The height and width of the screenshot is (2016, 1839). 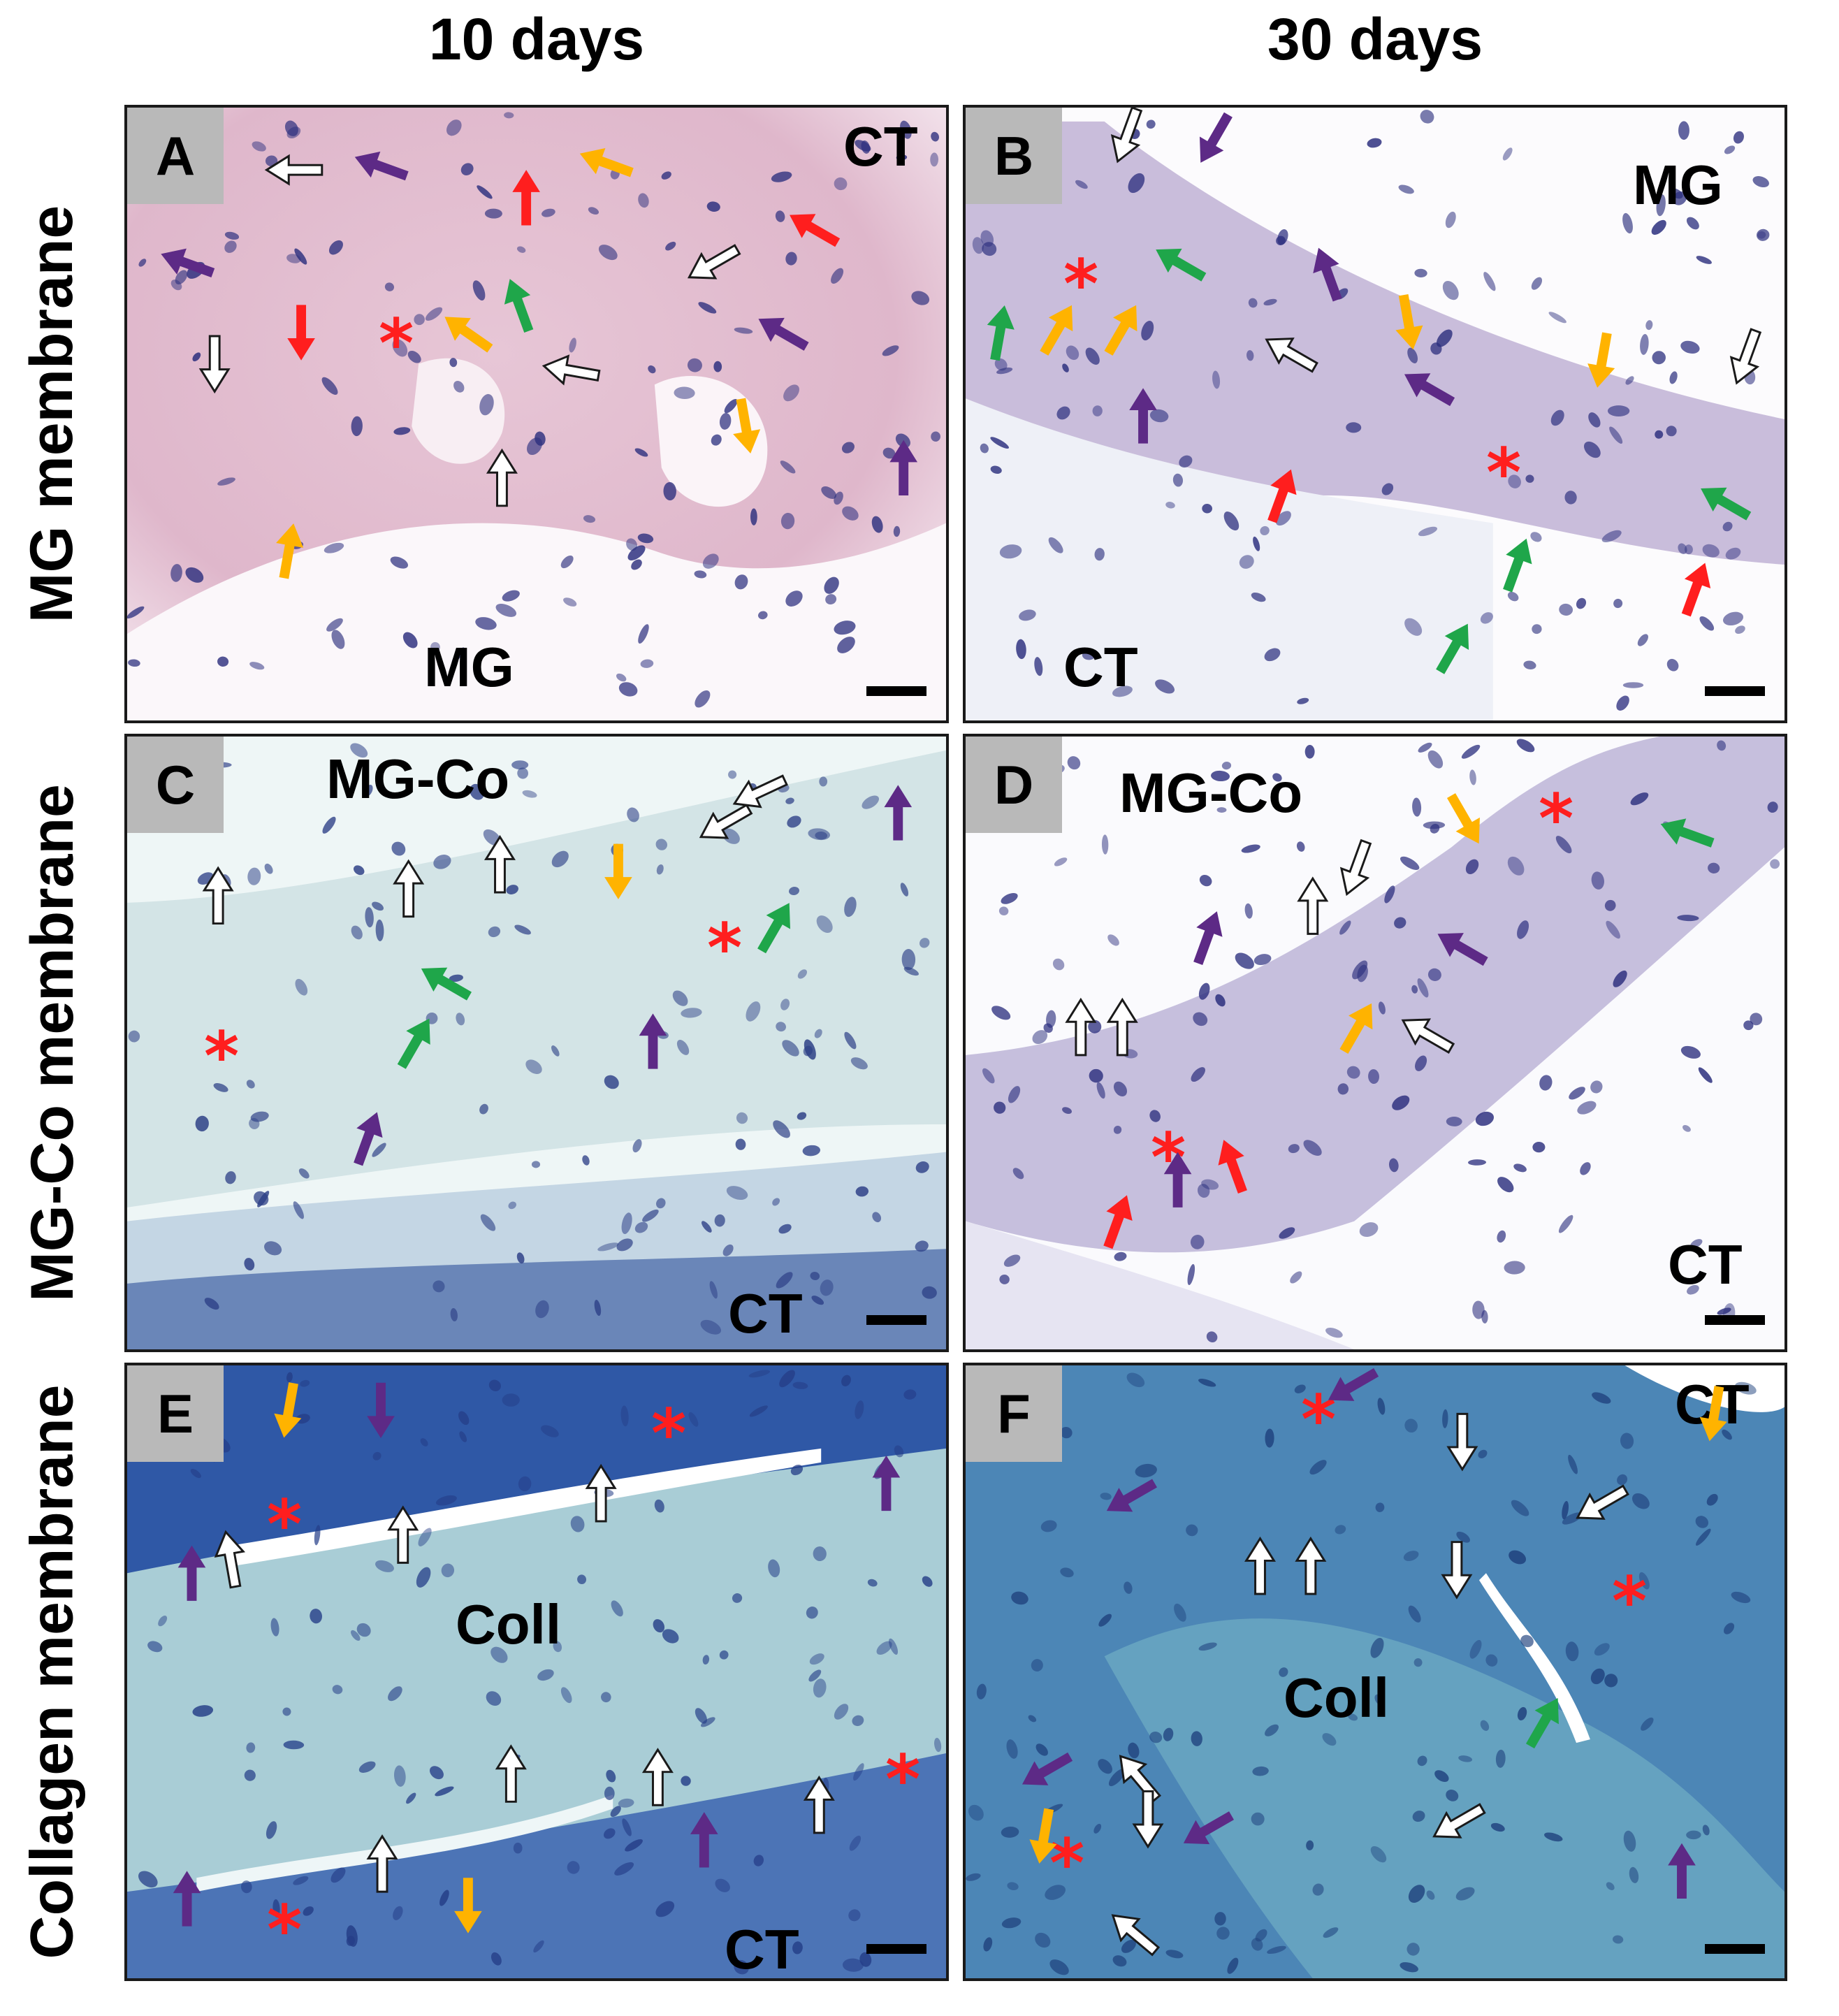 I want to click on row-label-collagen-membrane: Collagen membrane, so click(x=52, y=1671).